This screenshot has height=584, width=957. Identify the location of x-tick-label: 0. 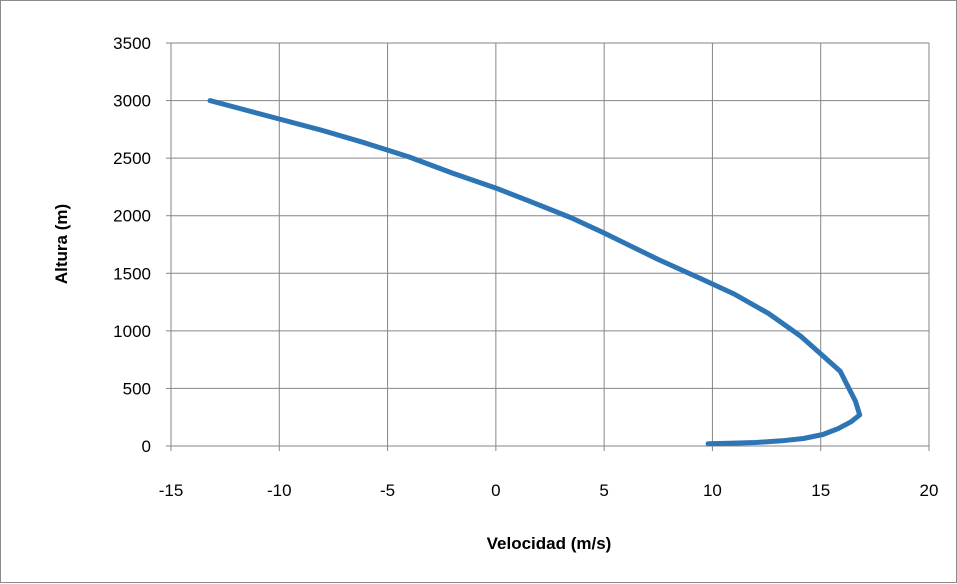
(495, 490).